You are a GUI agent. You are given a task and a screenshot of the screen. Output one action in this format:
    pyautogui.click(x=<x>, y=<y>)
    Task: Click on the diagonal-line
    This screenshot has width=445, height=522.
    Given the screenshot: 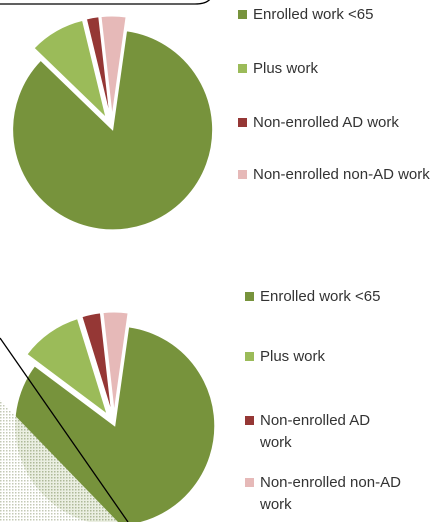 What is the action you would take?
    pyautogui.click(x=64, y=429)
    